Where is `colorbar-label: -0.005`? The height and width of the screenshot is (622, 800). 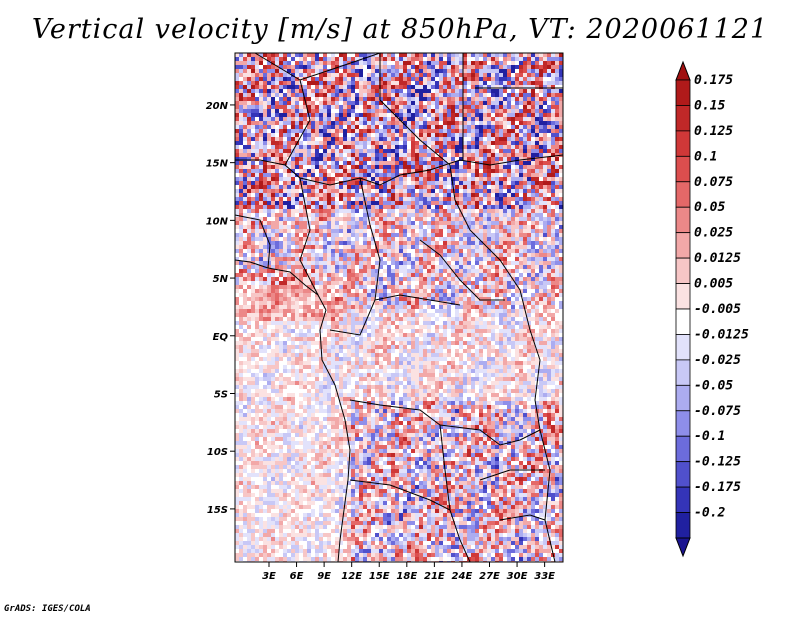
colorbar-label: -0.005 is located at coordinates (717, 309).